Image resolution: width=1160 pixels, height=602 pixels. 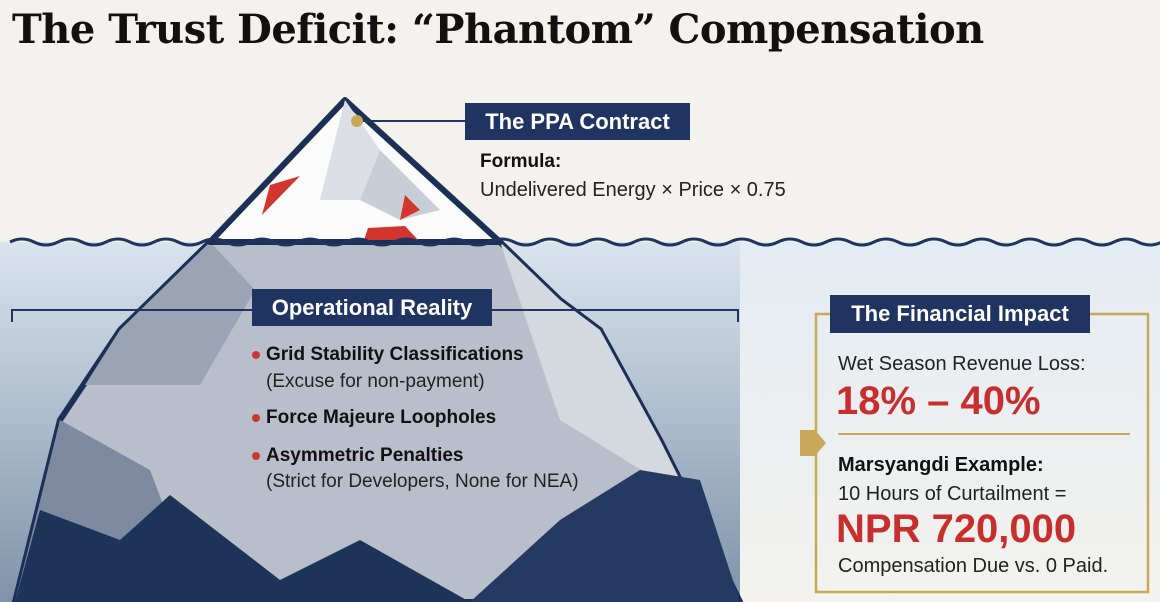 What do you see at coordinates (422, 481) in the screenshot?
I see `item-note: (Strict for Developers, None for NEA)` at bounding box center [422, 481].